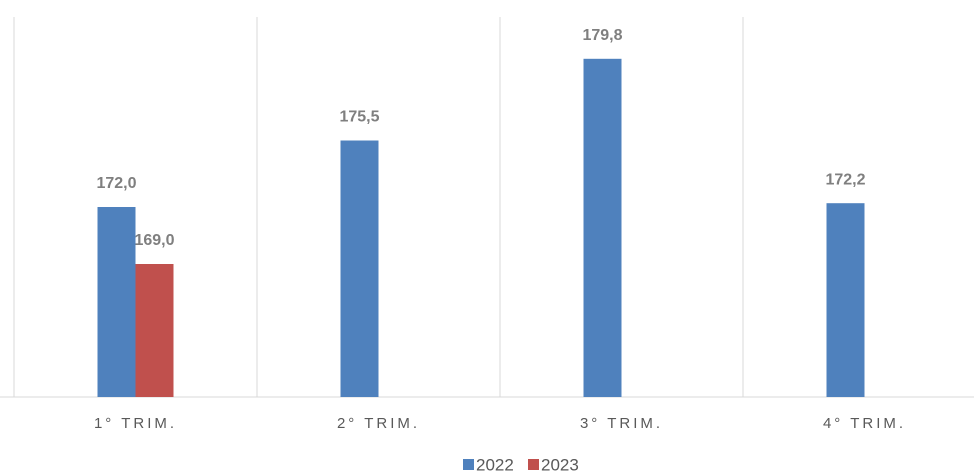 The image size is (974, 475). Describe the element at coordinates (602, 35) in the screenshot. I see `data-label: 179,8` at that location.